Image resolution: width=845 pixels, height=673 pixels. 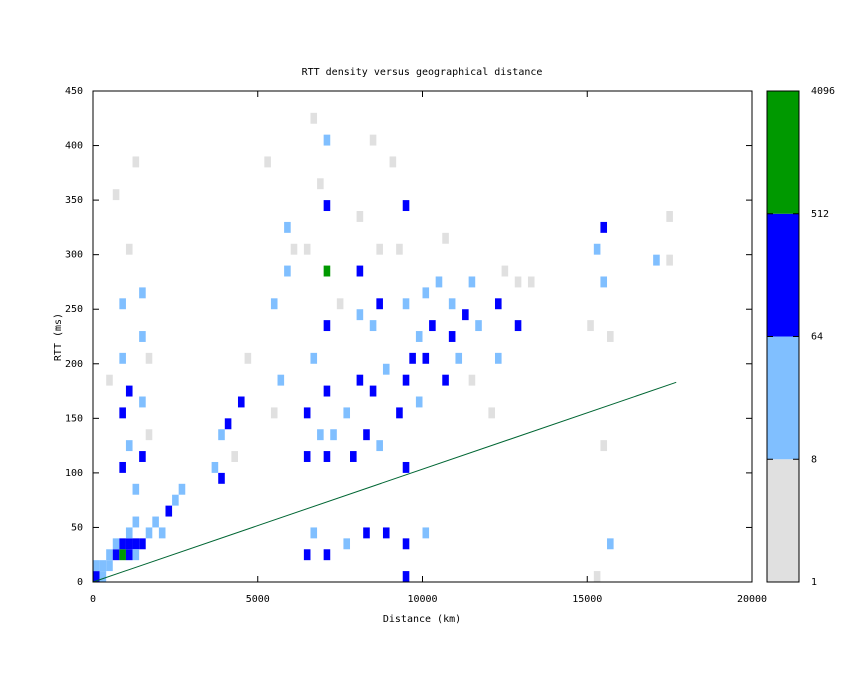 I want to click on y-tick-label: 100, so click(x=74, y=473).